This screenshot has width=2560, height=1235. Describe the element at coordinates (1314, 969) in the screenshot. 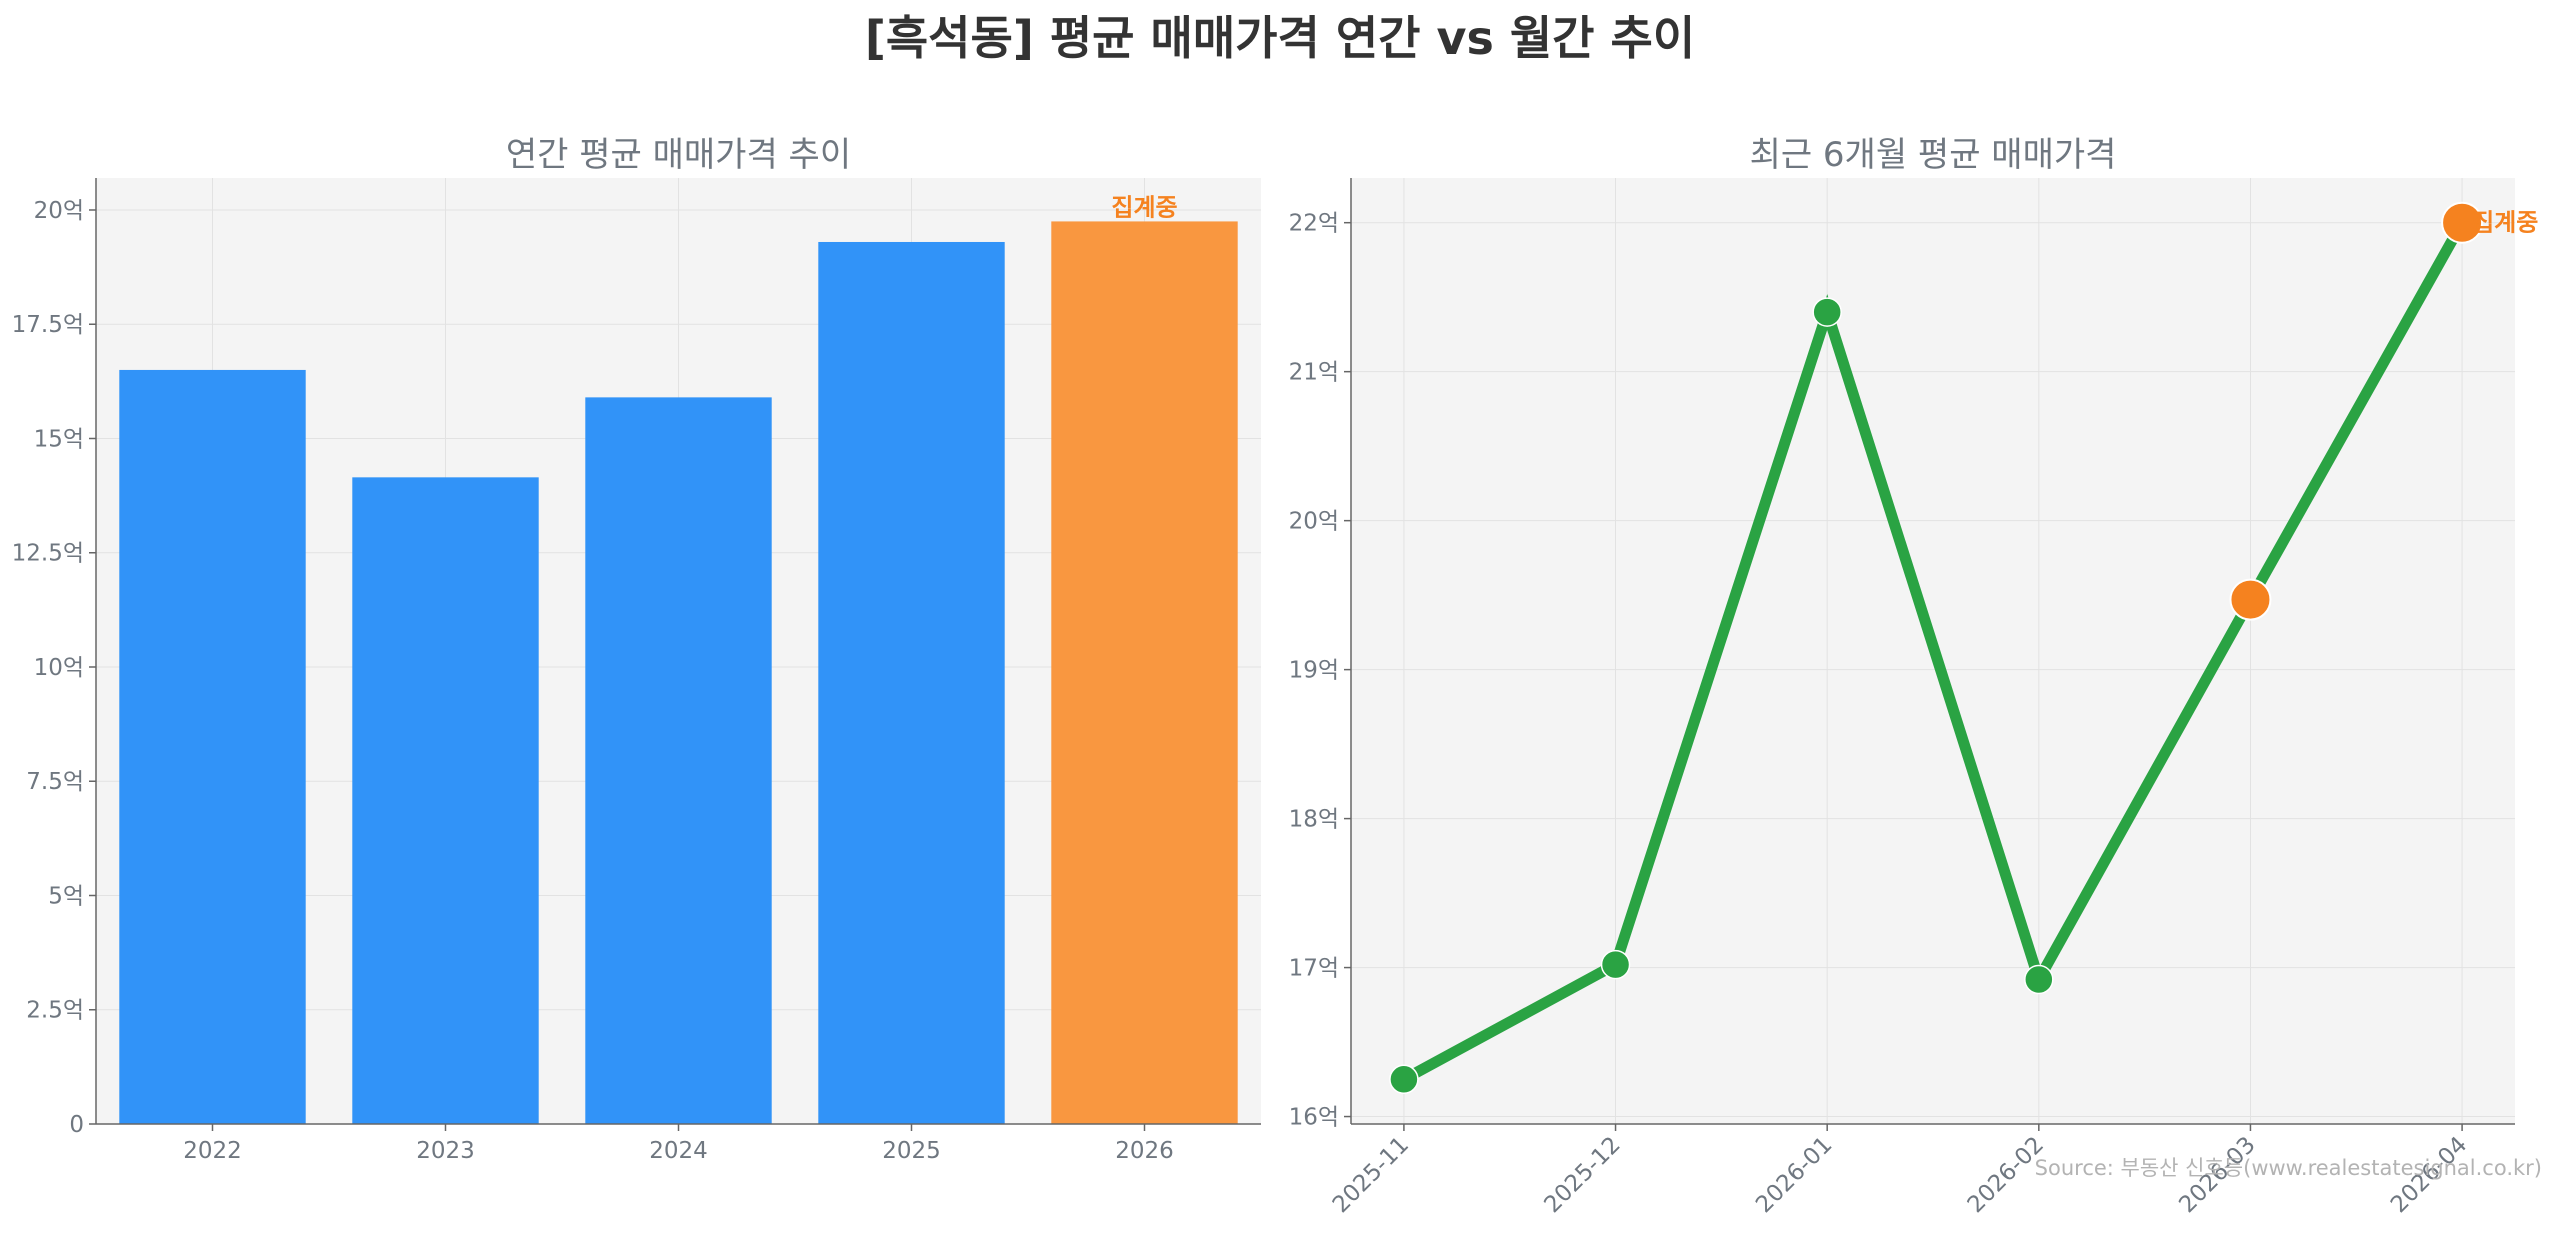

I see `monthly-y-tick-label: 17억` at that location.